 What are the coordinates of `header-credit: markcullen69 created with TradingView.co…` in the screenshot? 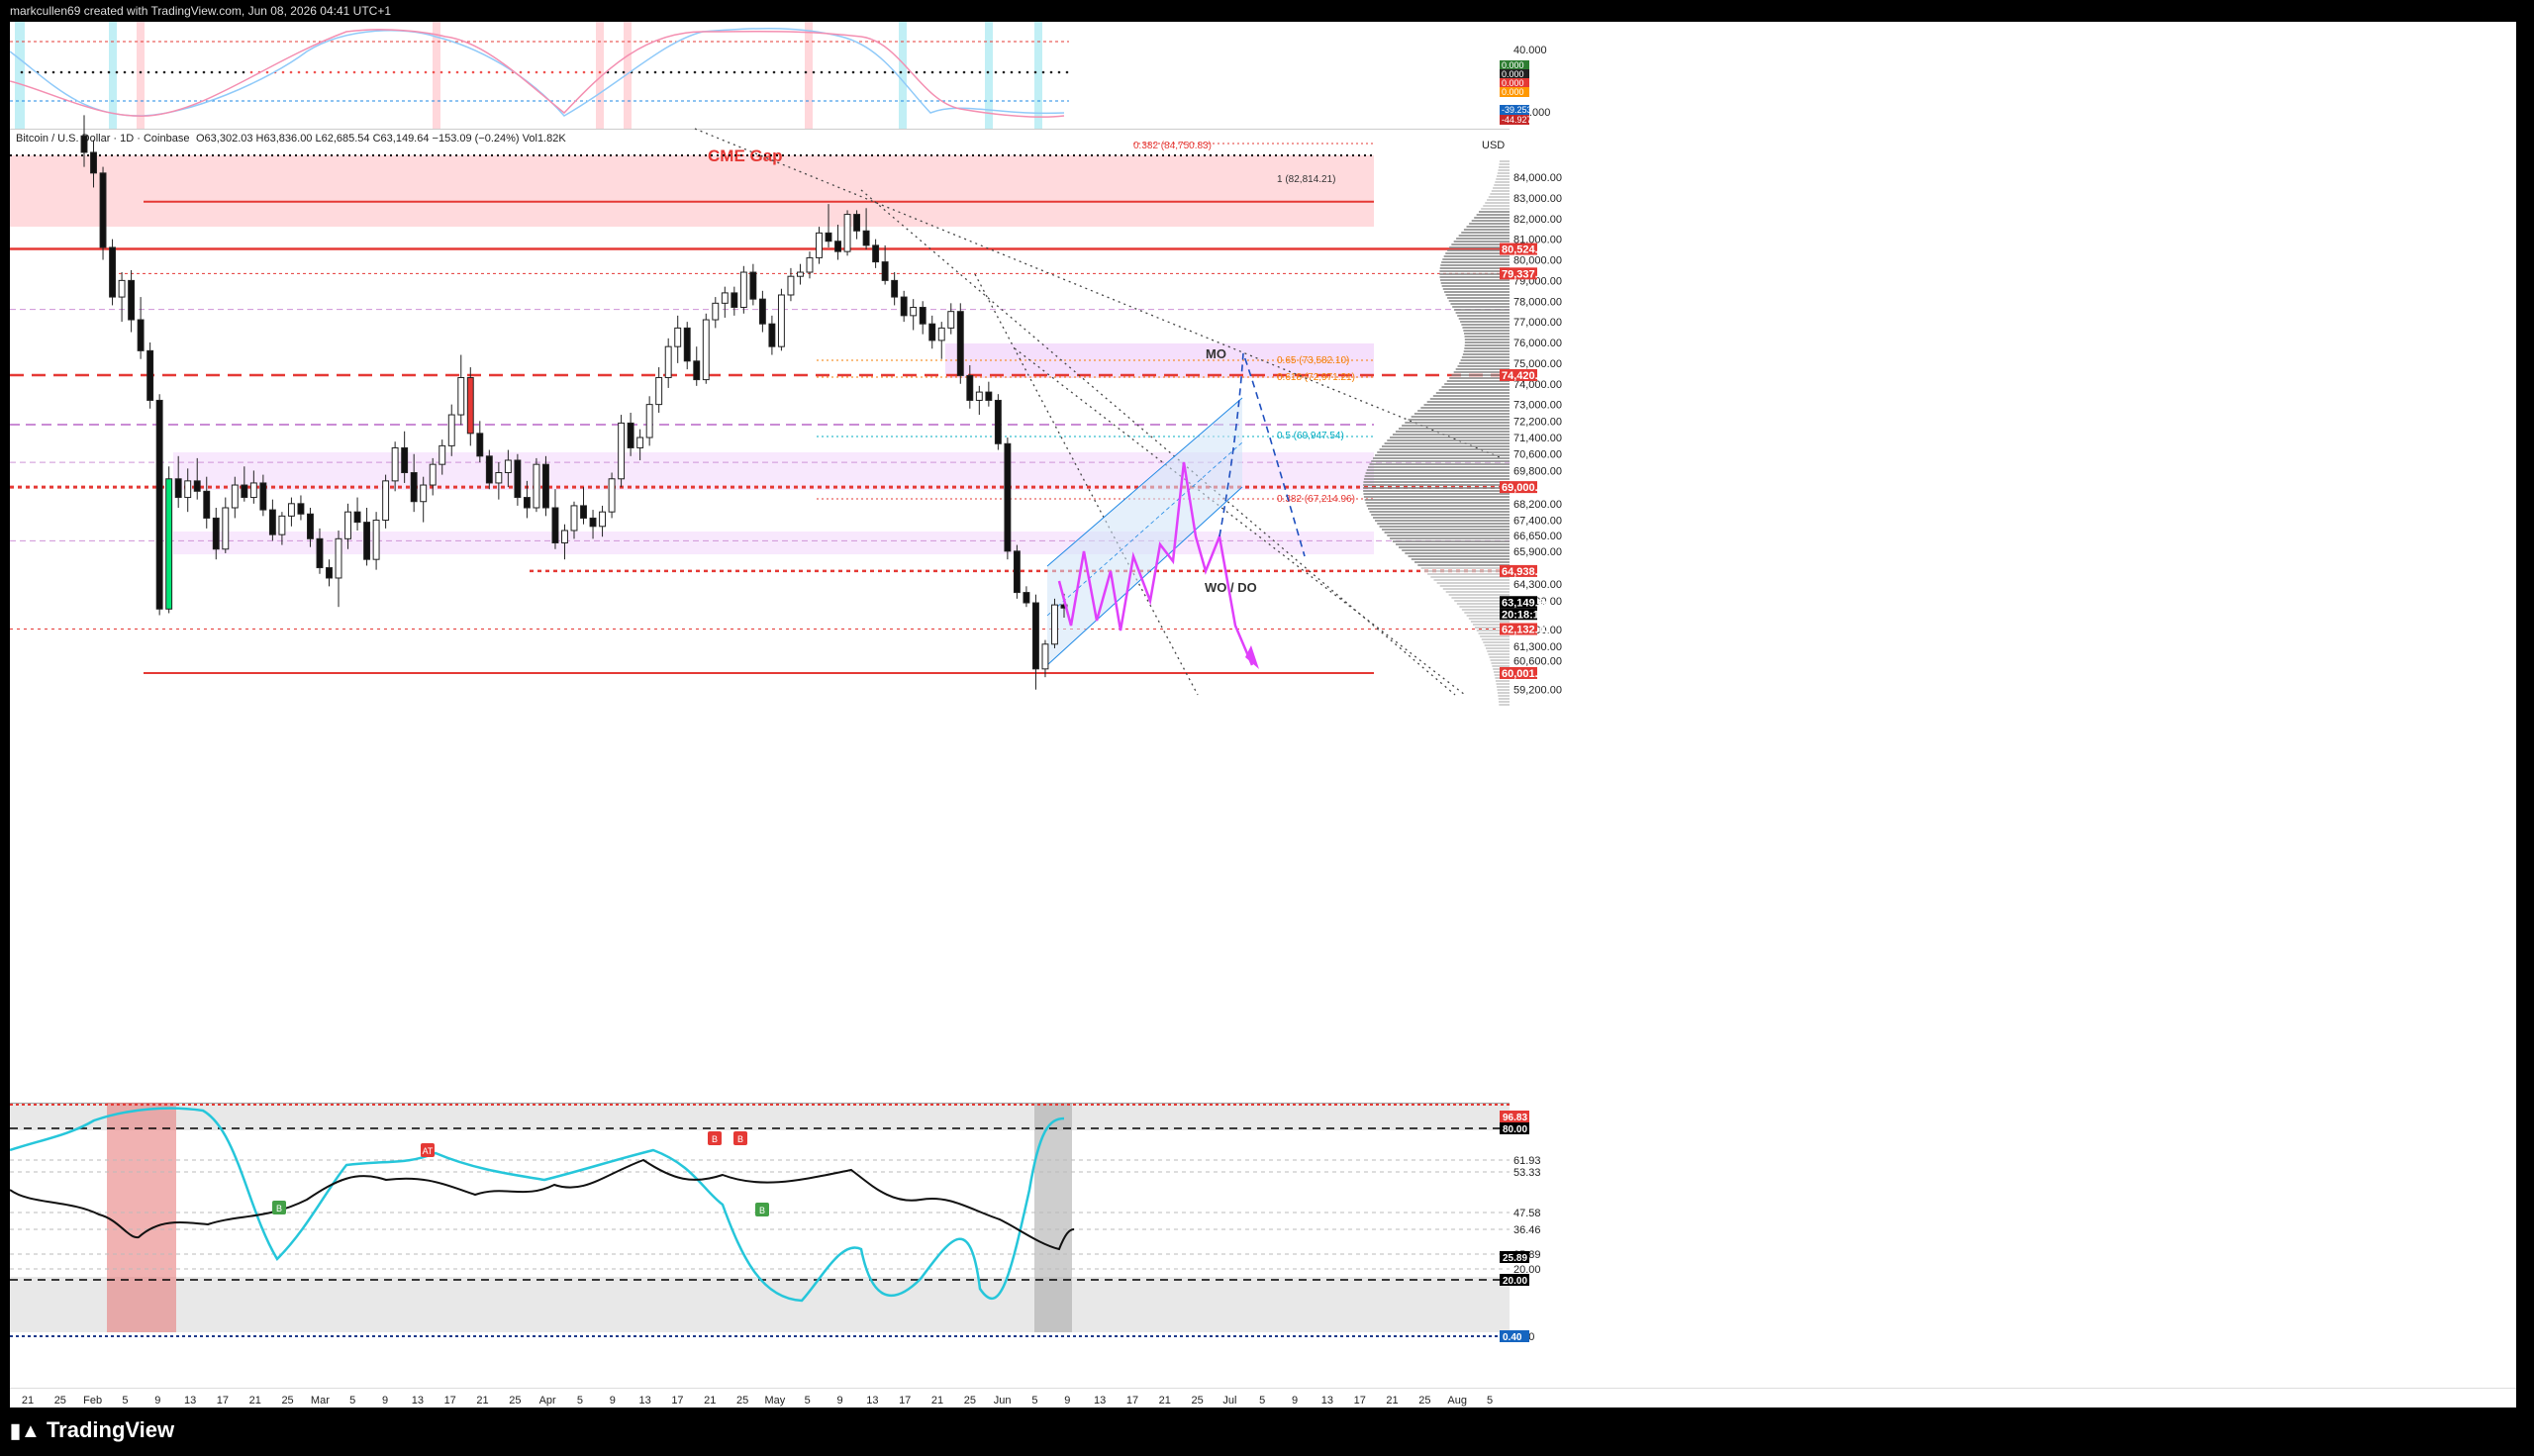 It's located at (201, 11).